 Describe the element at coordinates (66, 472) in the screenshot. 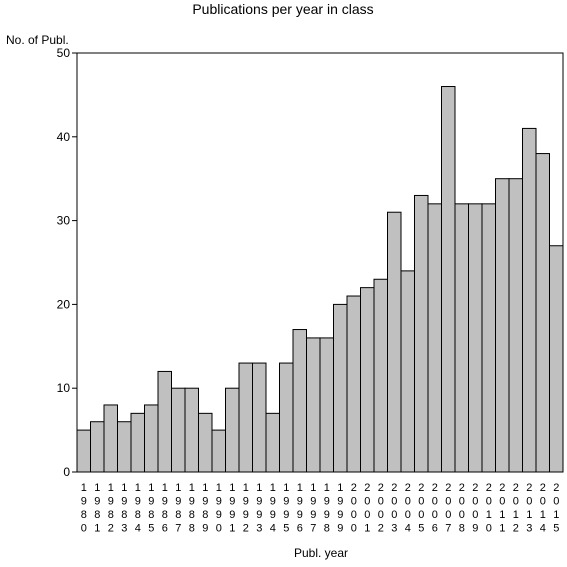

I see `y-tick-label-0: 0` at that location.